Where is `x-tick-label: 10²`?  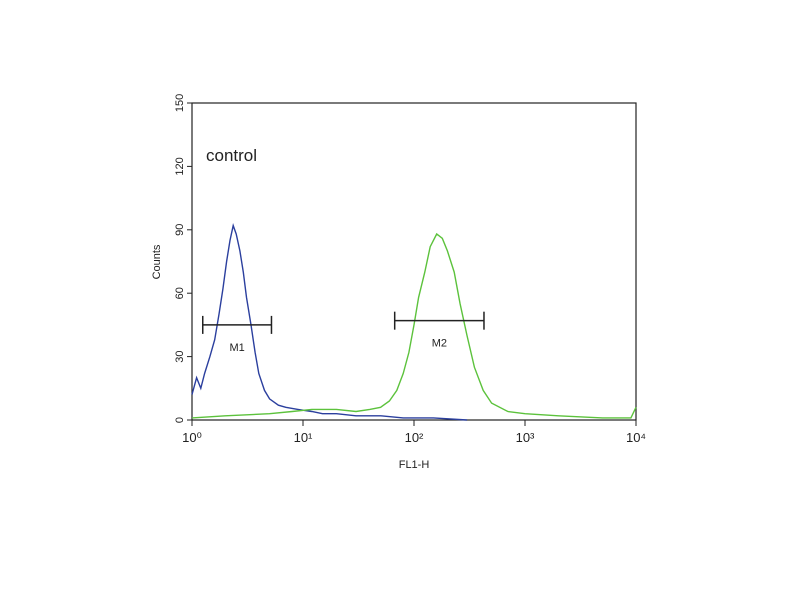 x-tick-label: 10² is located at coordinates (414, 437).